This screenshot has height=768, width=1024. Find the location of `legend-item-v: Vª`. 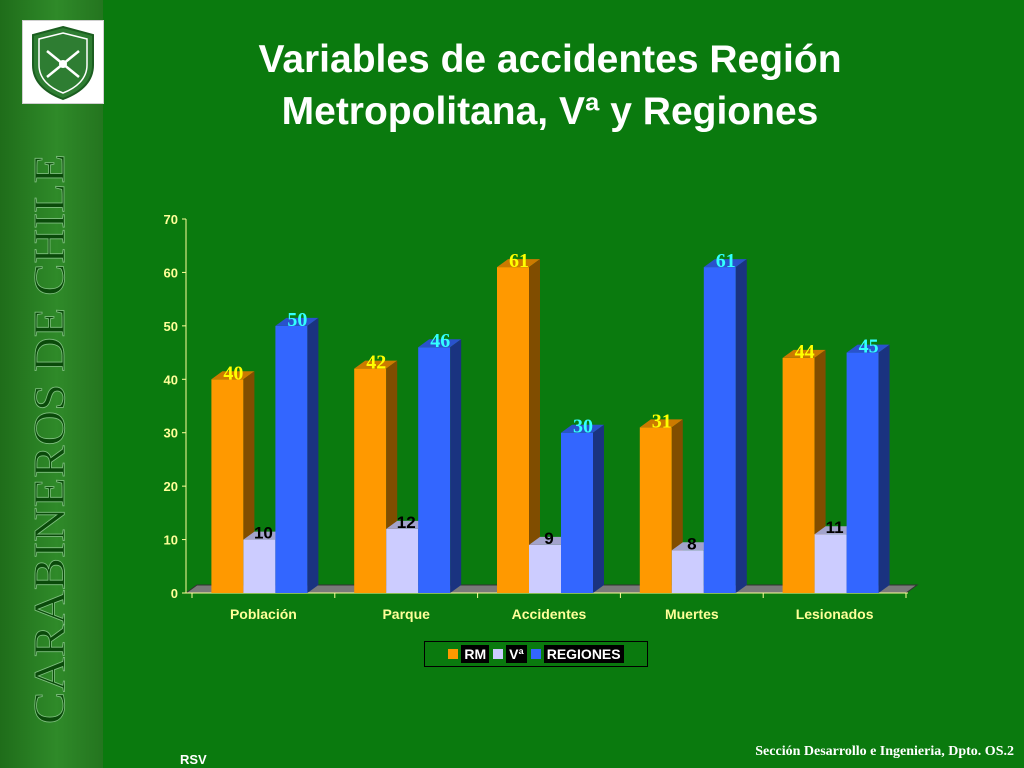

legend-item-v: Vª is located at coordinates (510, 654).